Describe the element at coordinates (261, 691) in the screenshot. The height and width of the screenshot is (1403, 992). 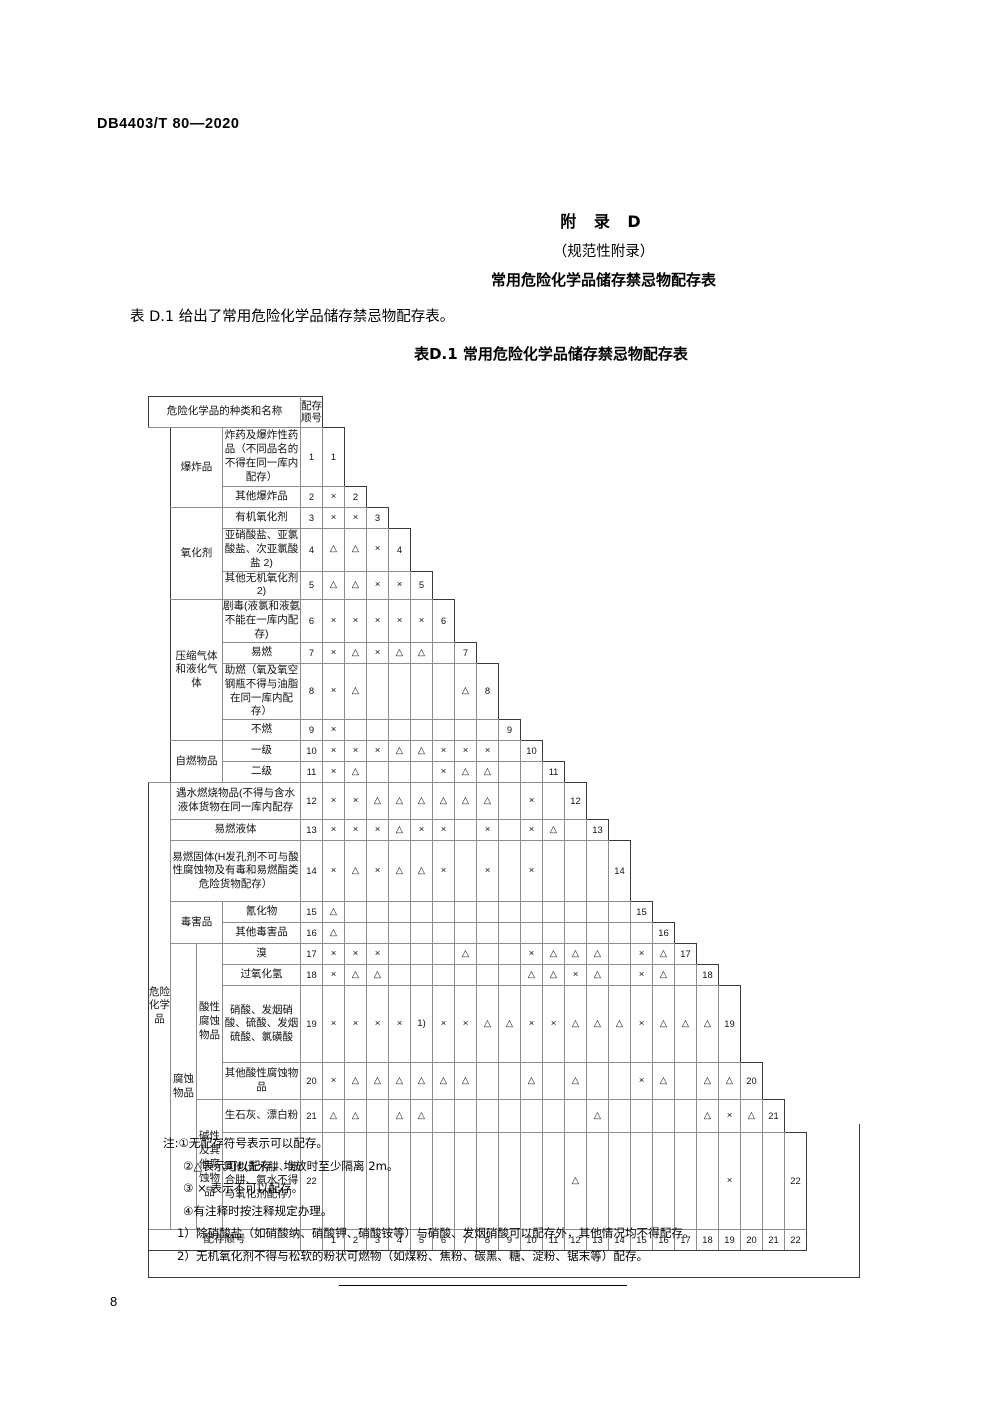
I see `row-name: 助燃（氧及氧空钢瓶不得与油脂在同一库内配存）` at that location.